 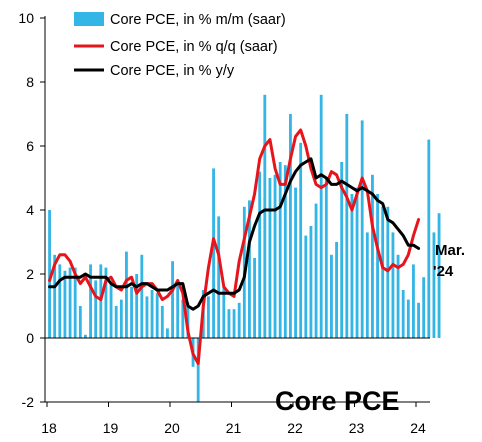 What do you see at coordinates (30, 82) in the screenshot?
I see `y-tick-label: 8` at bounding box center [30, 82].